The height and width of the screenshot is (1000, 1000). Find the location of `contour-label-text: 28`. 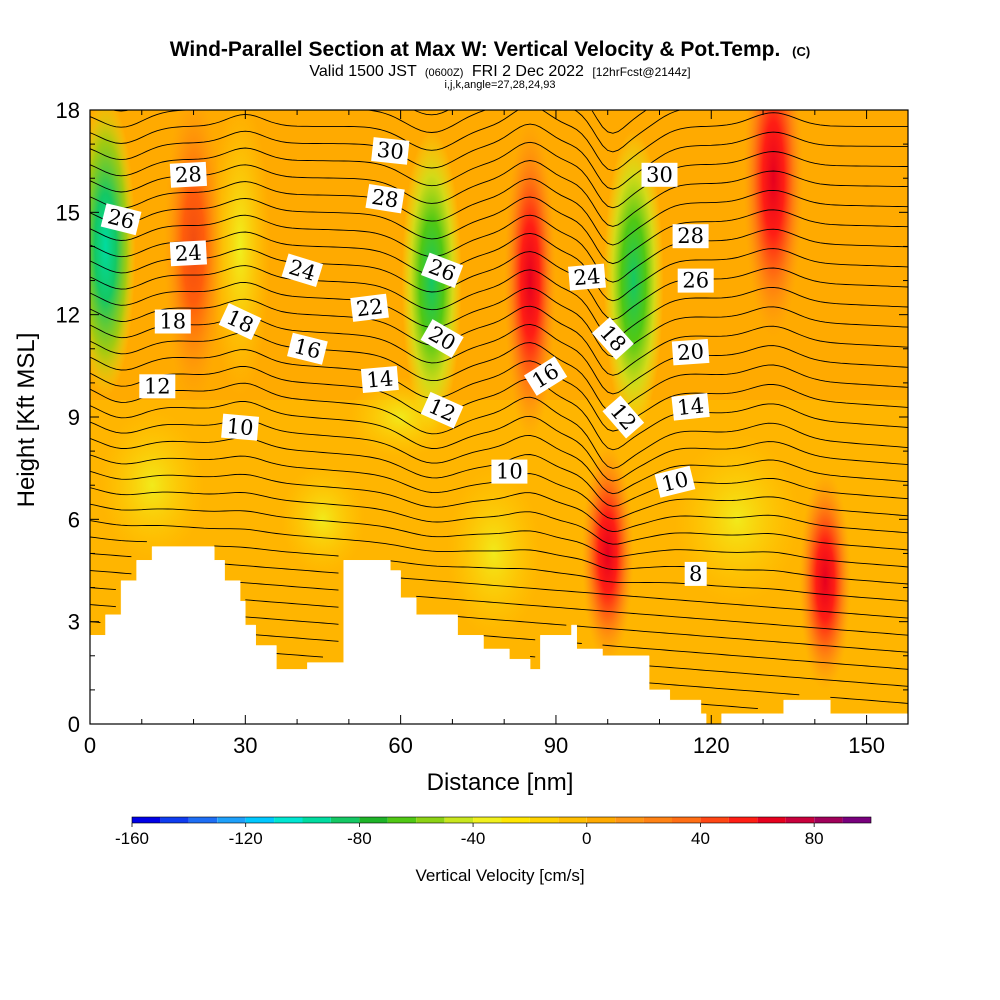

contour-label-text: 28 is located at coordinates (188, 174).